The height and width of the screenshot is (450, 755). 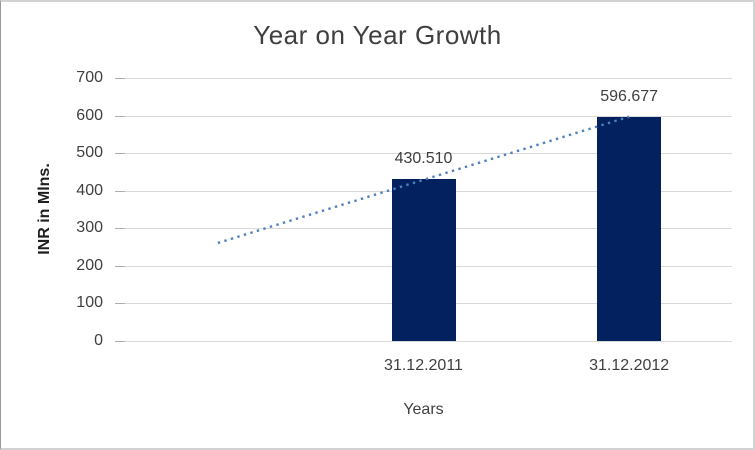 I want to click on y-axis-tick-label: 100, so click(x=89, y=302).